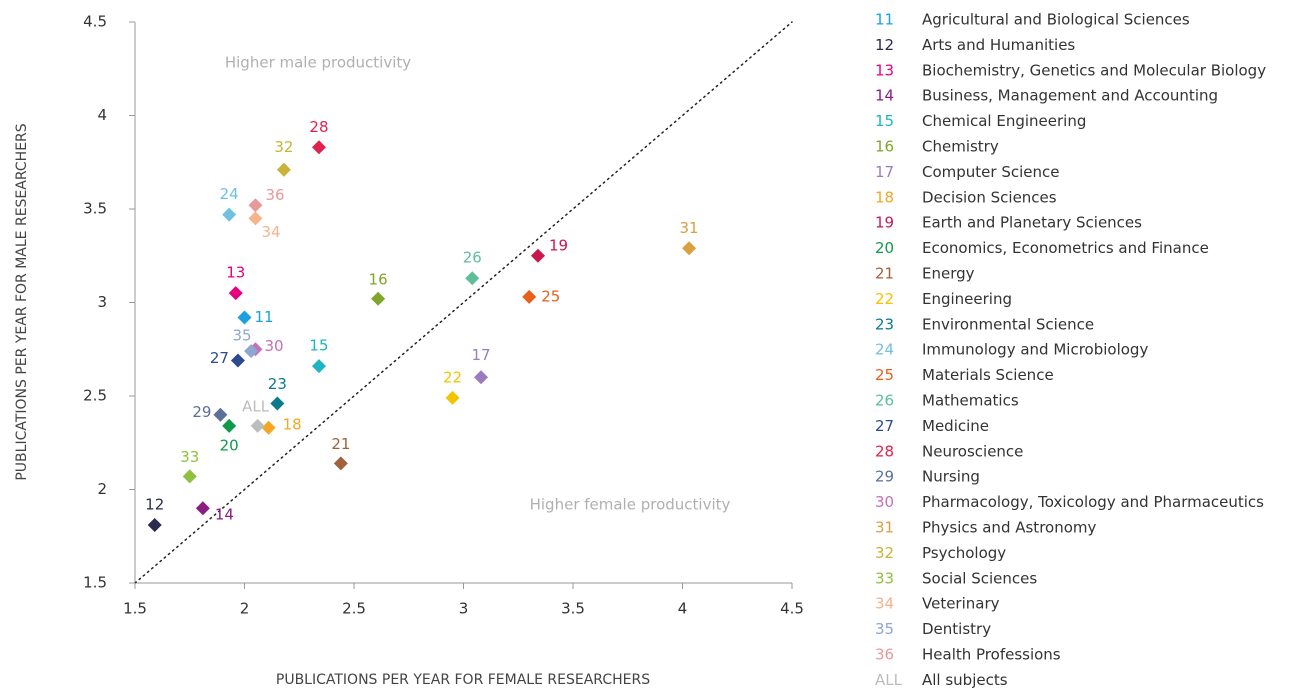 Image resolution: width=1305 pixels, height=690 pixels. Describe the element at coordinates (955, 426) in the screenshot. I see `legend-label: Medicine` at that location.